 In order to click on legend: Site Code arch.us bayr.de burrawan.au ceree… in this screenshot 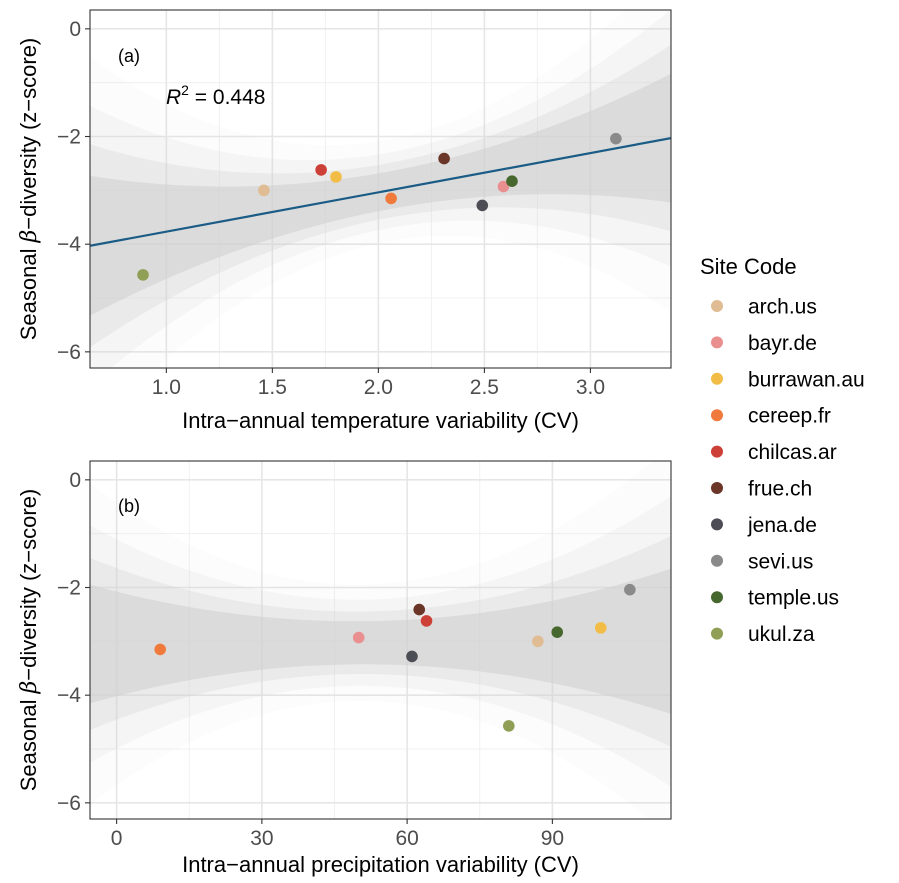, I will do `click(782, 450)`.